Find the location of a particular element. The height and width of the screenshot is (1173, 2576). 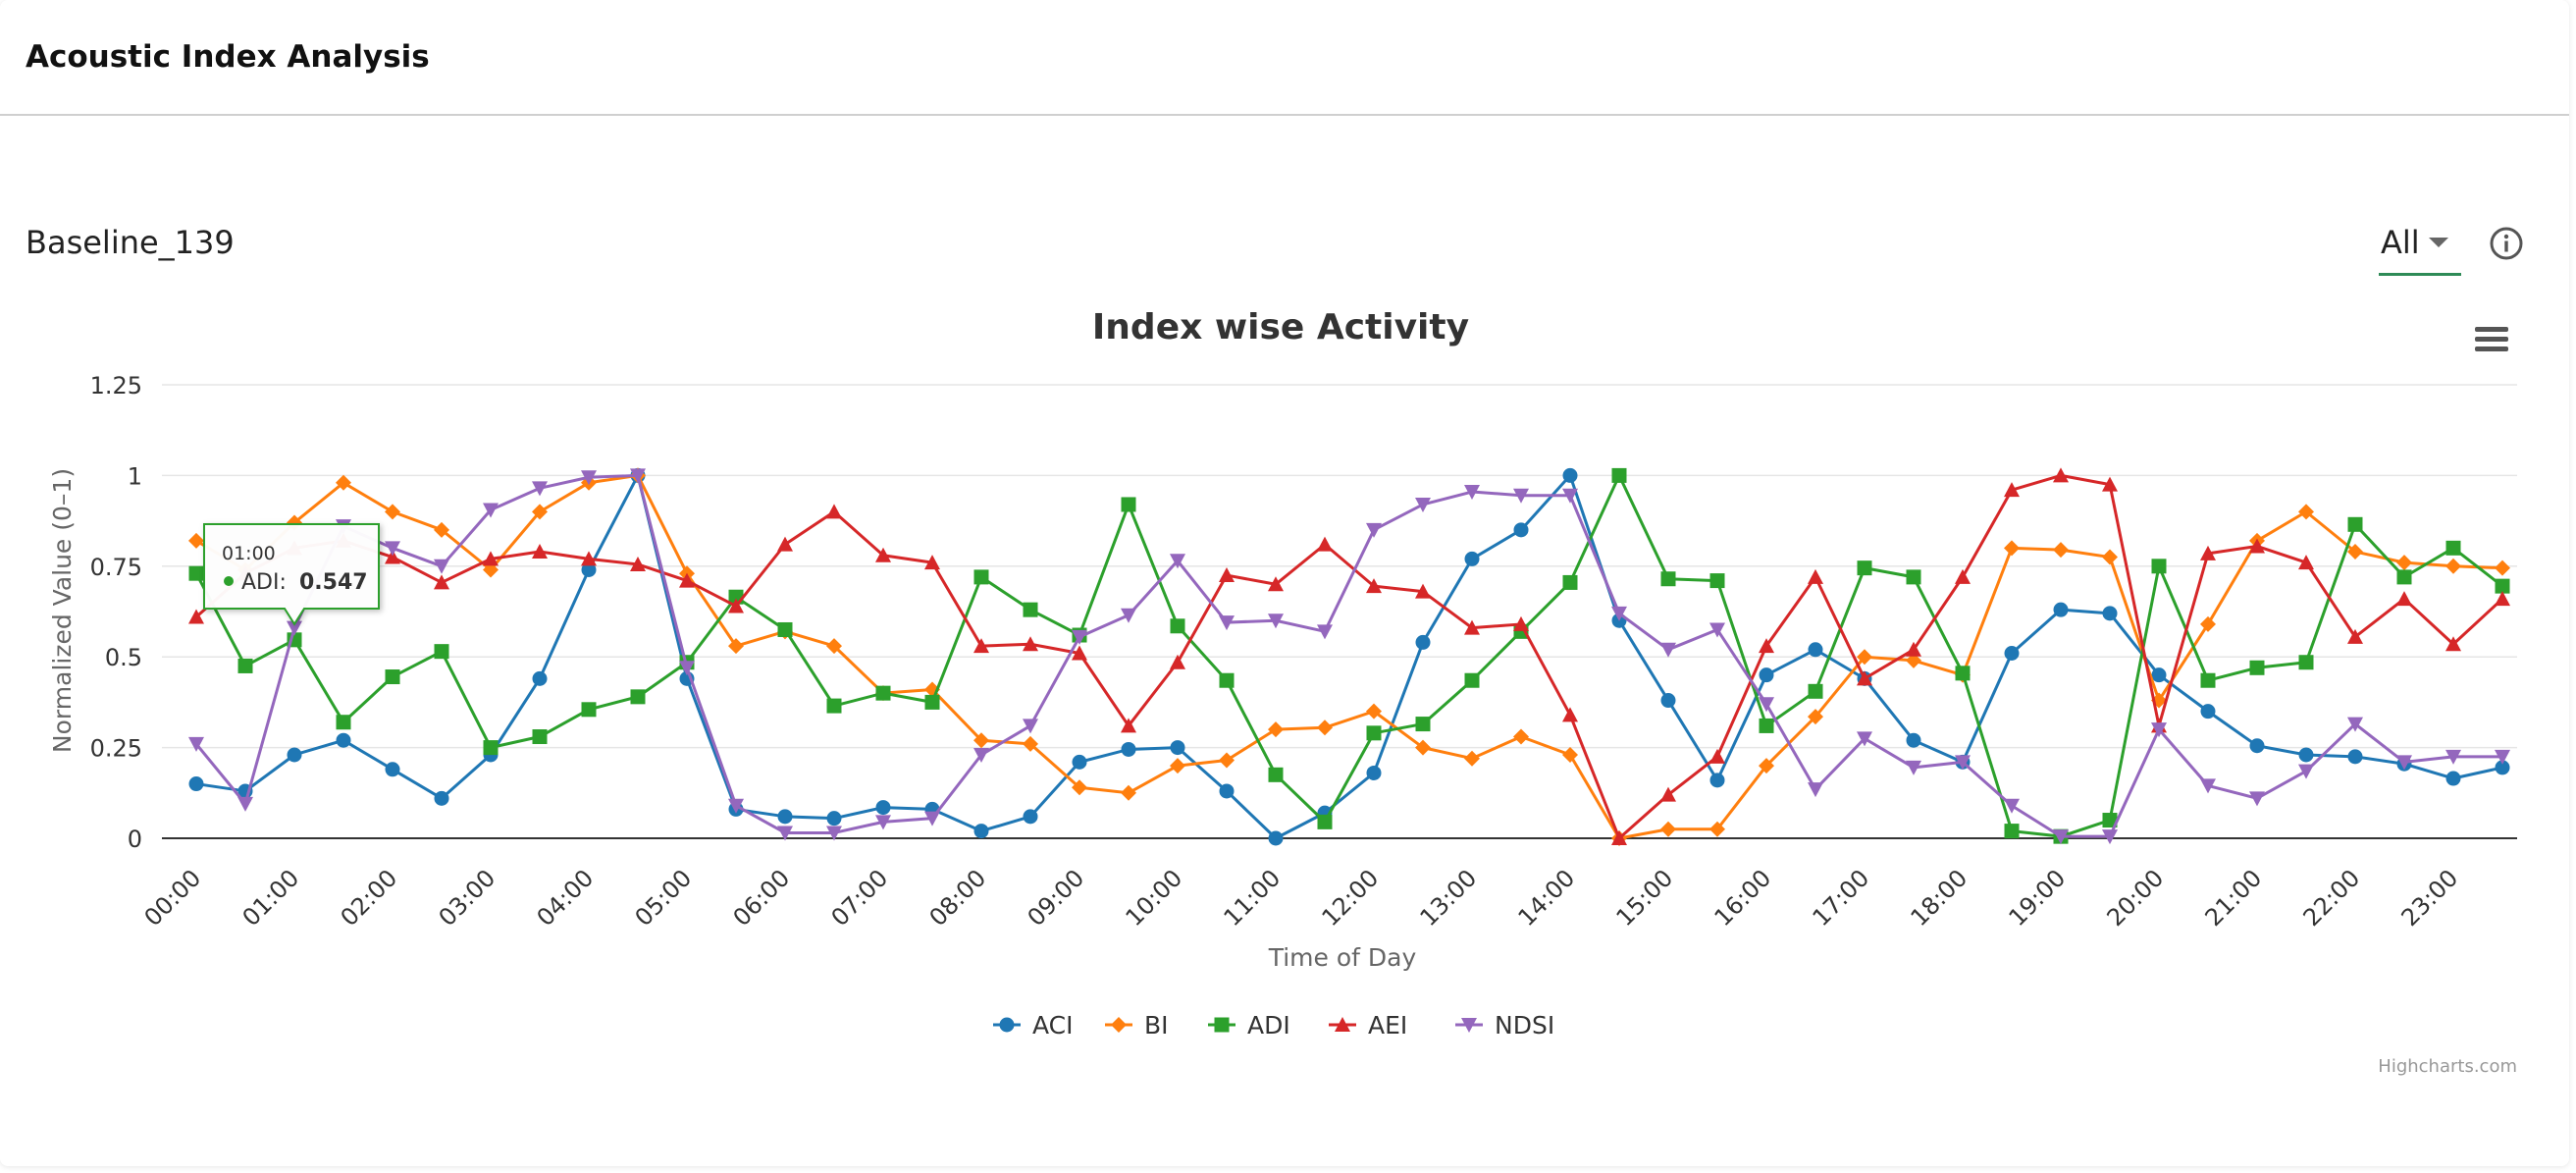

info-icon is located at coordinates (2506, 243).